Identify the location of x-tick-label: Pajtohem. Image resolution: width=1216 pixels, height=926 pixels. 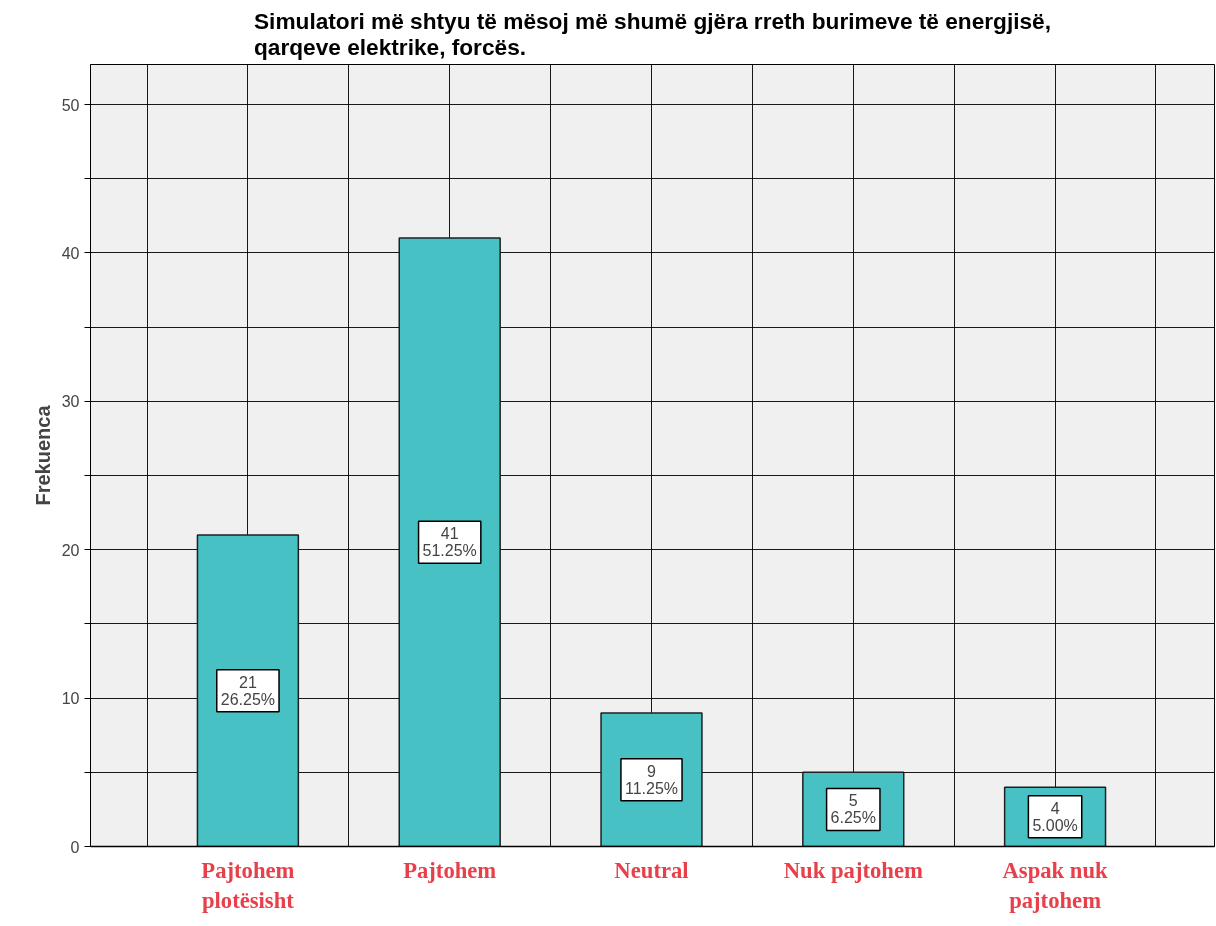
(450, 870).